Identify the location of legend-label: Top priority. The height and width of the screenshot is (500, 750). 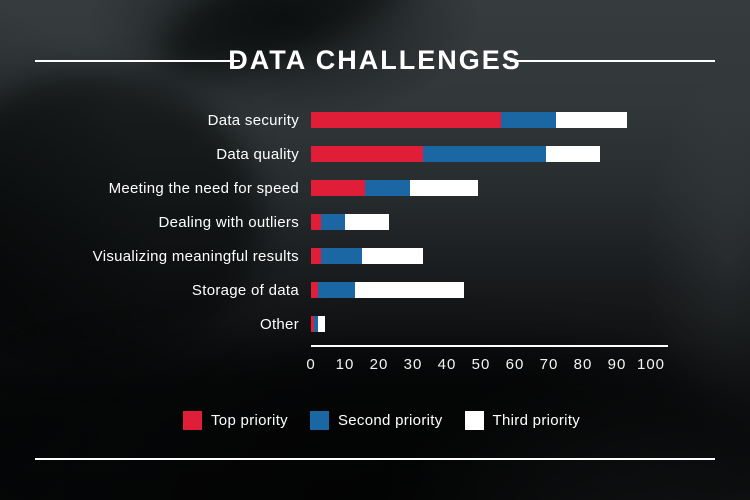
(249, 420).